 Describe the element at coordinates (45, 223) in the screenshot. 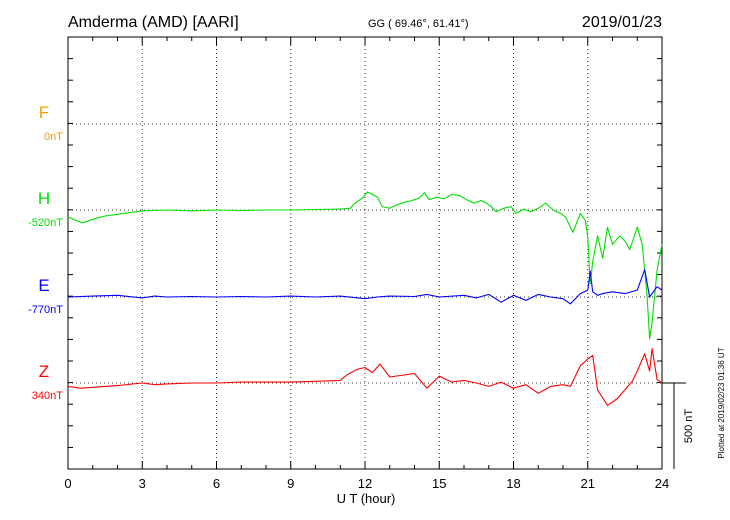

I see `series-baseline-h: -520nT` at that location.